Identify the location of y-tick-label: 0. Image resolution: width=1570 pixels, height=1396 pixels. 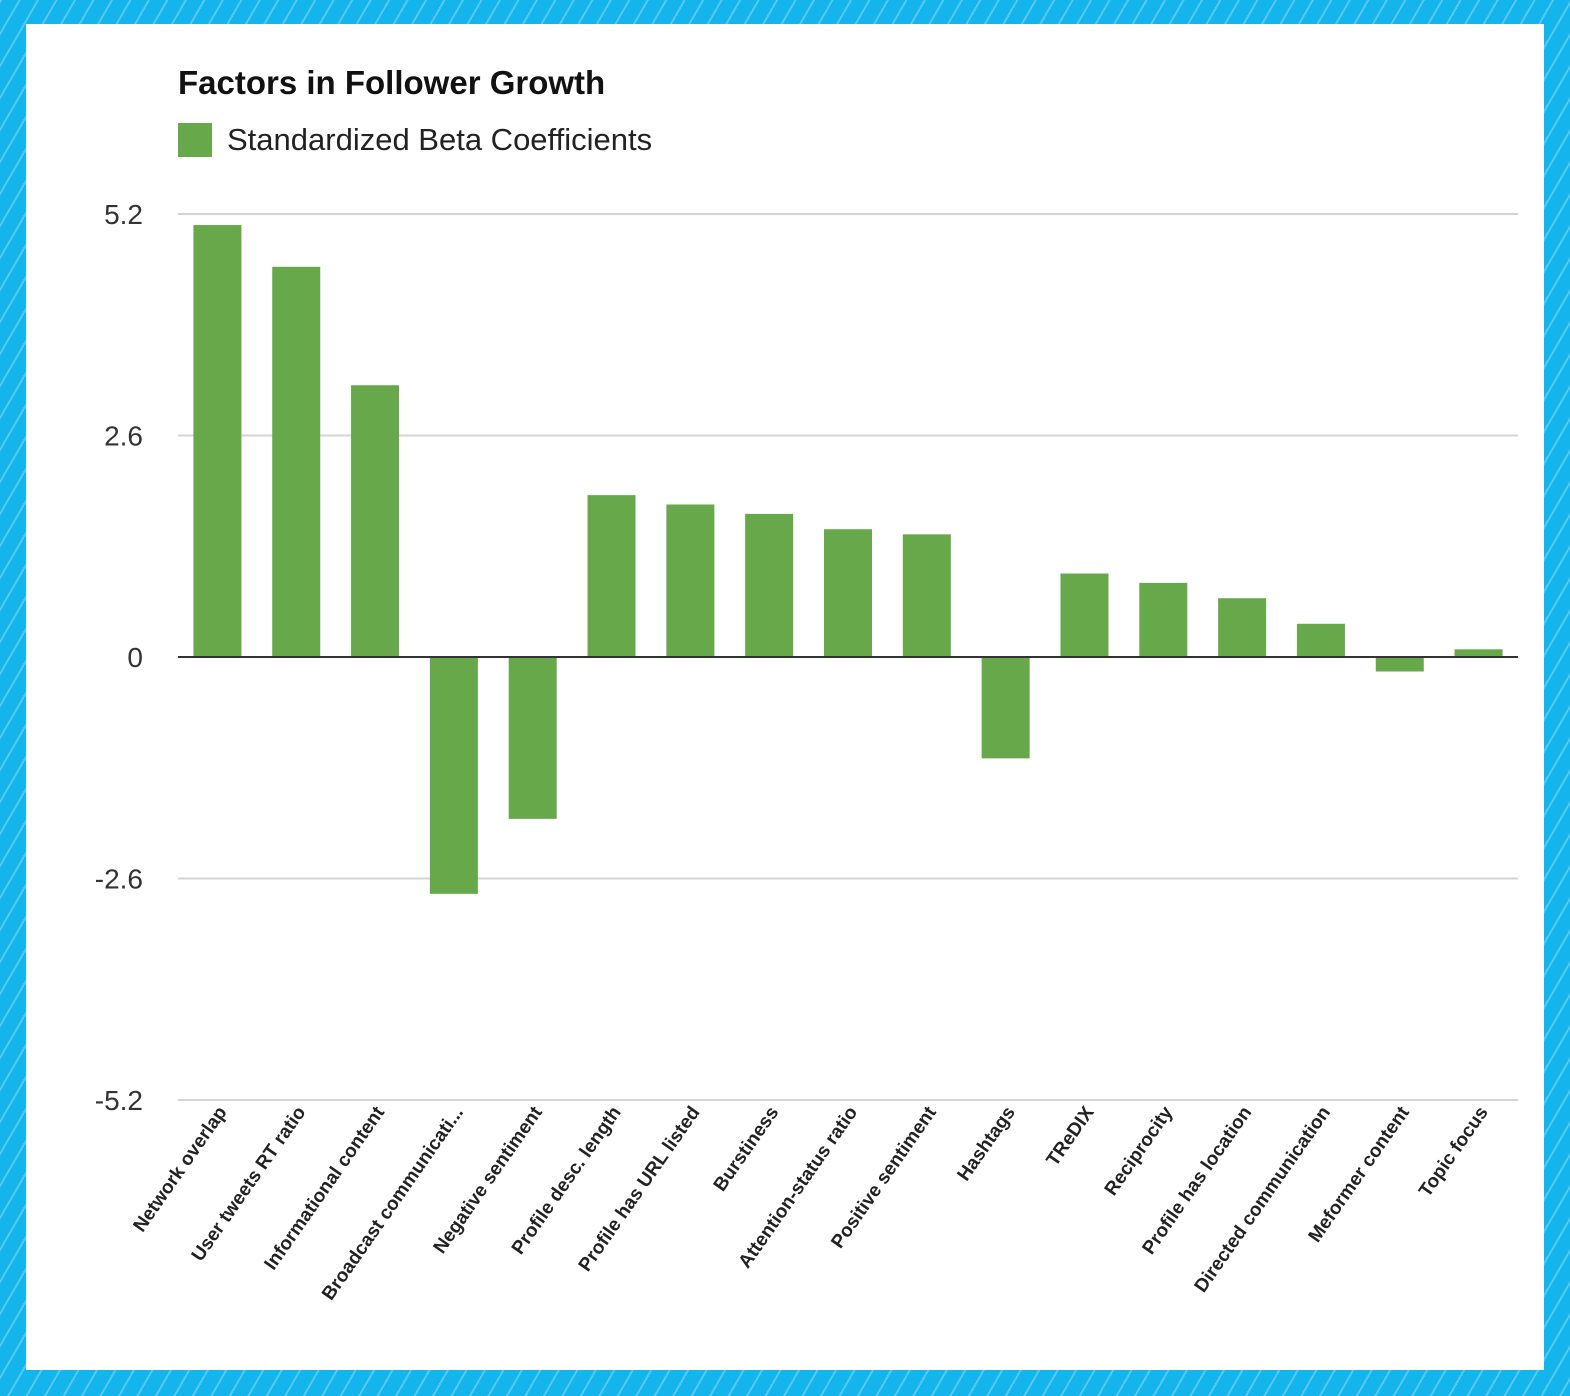
(135, 657).